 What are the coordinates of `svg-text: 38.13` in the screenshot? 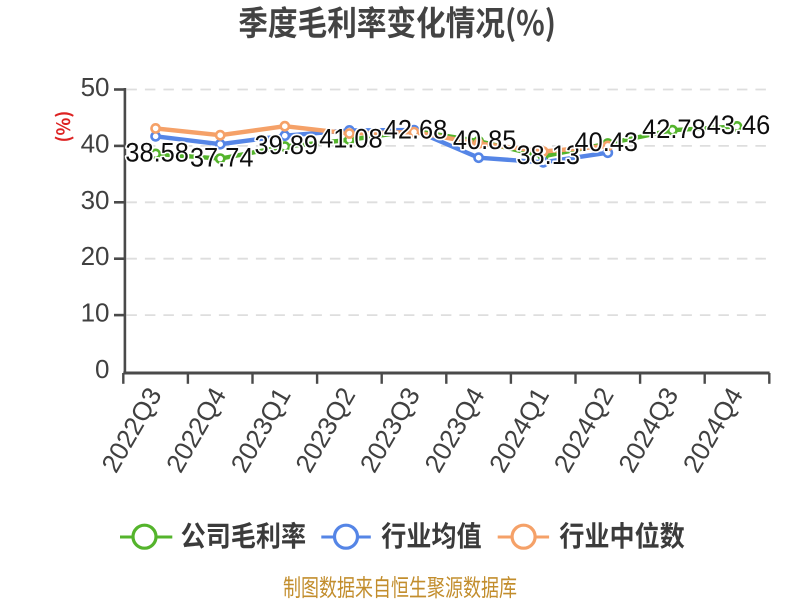 It's located at (548, 155).